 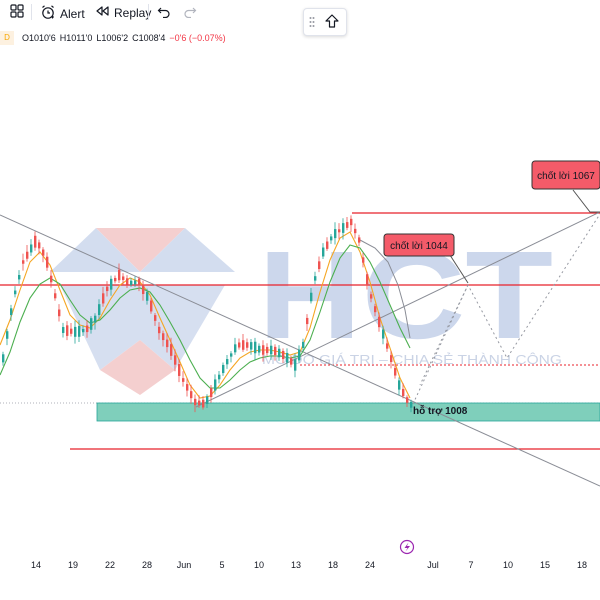 I want to click on x-axis-label: Jul, so click(x=433, y=565).